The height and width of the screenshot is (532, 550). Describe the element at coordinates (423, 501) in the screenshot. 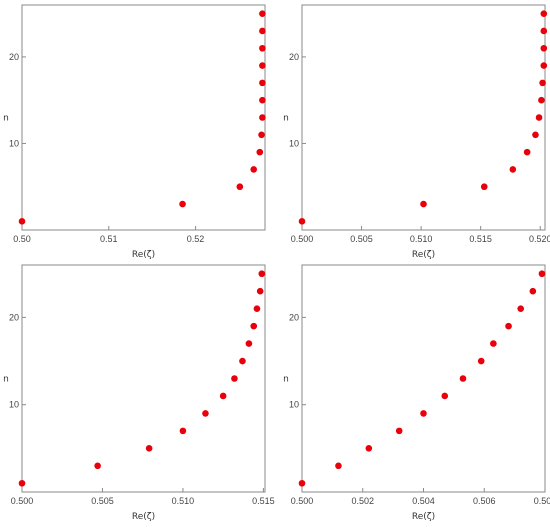

I see `x-tick-label: 0.504` at that location.